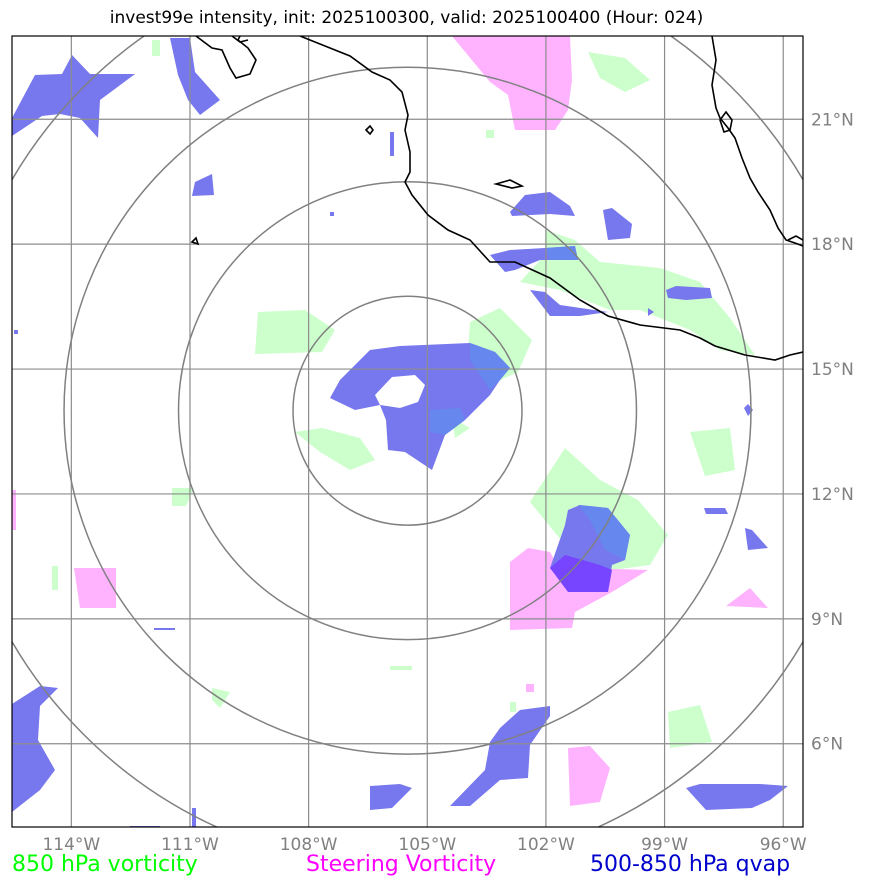 This screenshot has height=891, width=873. Describe the element at coordinates (783, 845) in the screenshot. I see `lon-tick-label: 96°W` at that location.